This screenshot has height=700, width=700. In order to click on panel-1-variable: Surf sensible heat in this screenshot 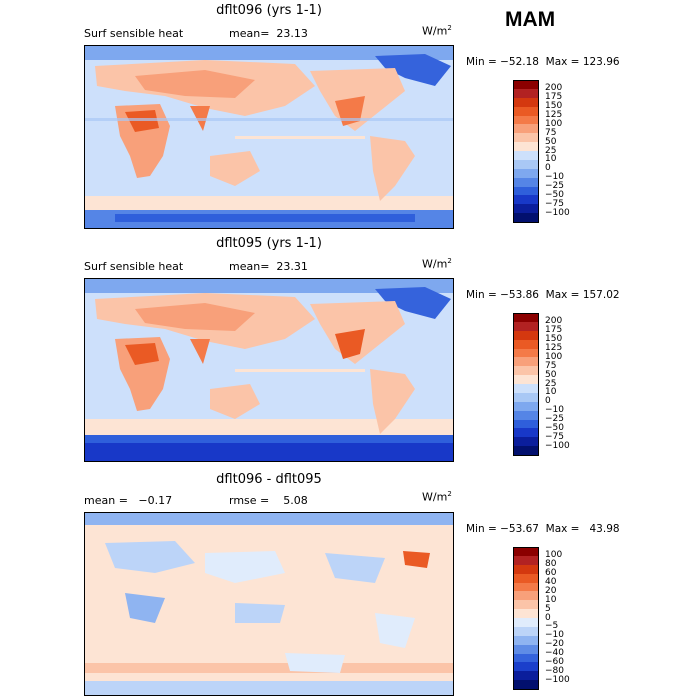, I will do `click(134, 33)`.